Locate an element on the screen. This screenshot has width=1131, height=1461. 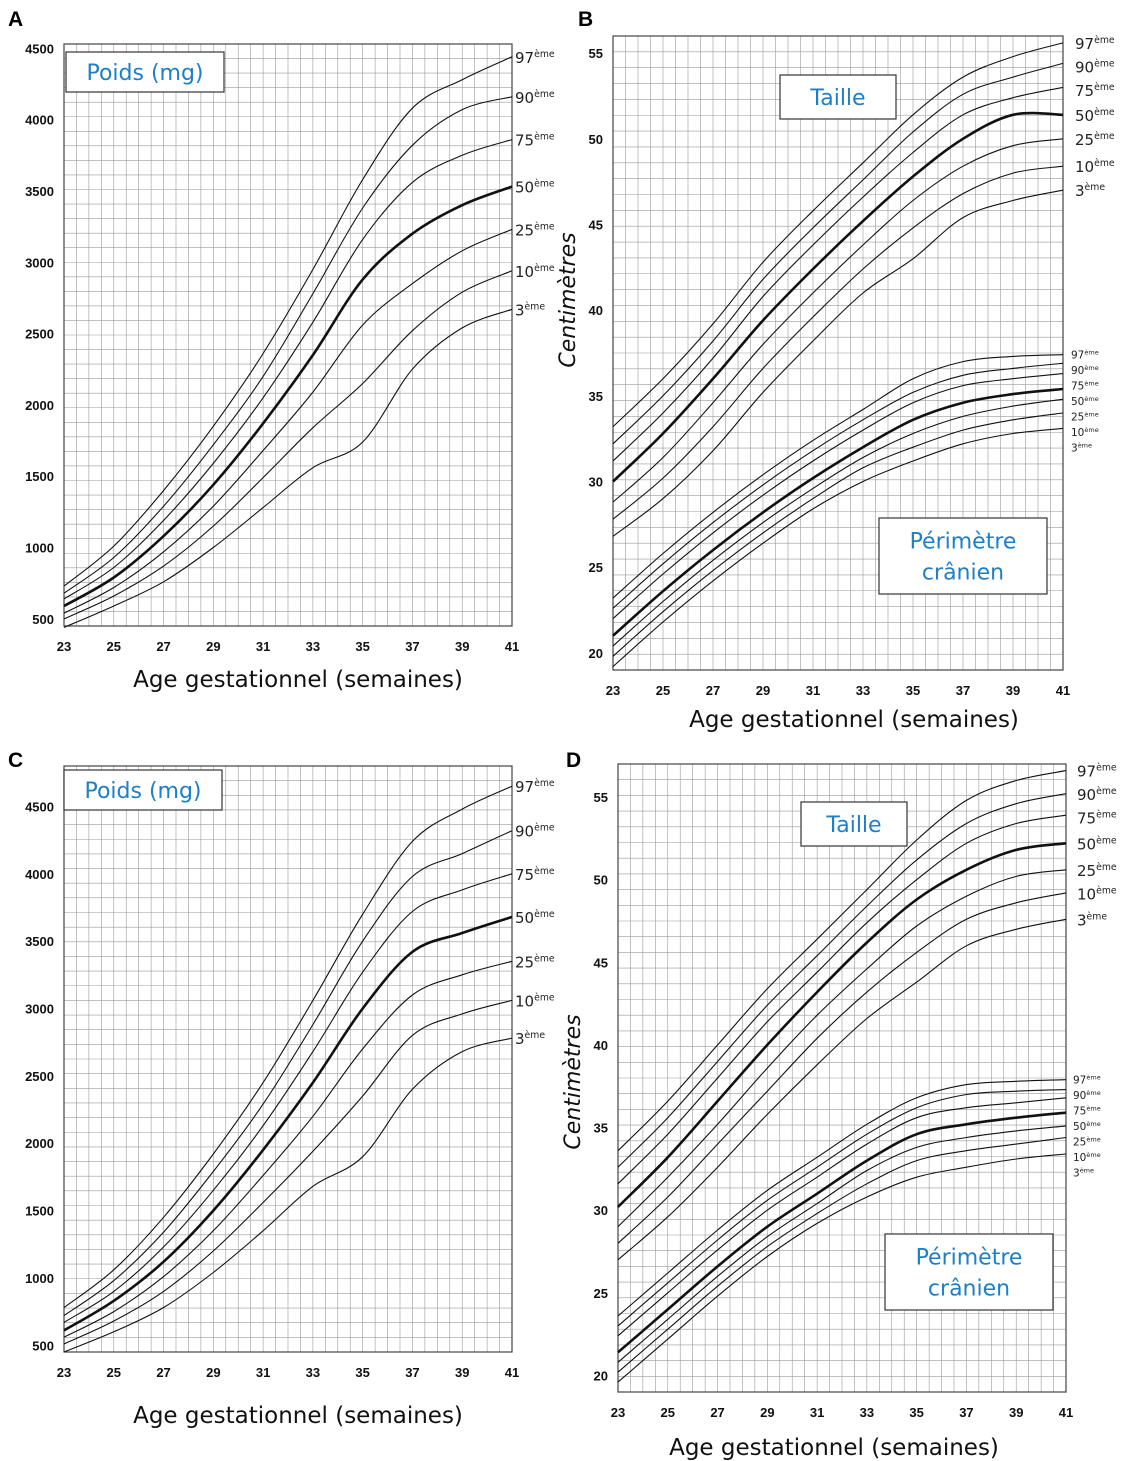
x-tick-label: 23 is located at coordinates (618, 1412).